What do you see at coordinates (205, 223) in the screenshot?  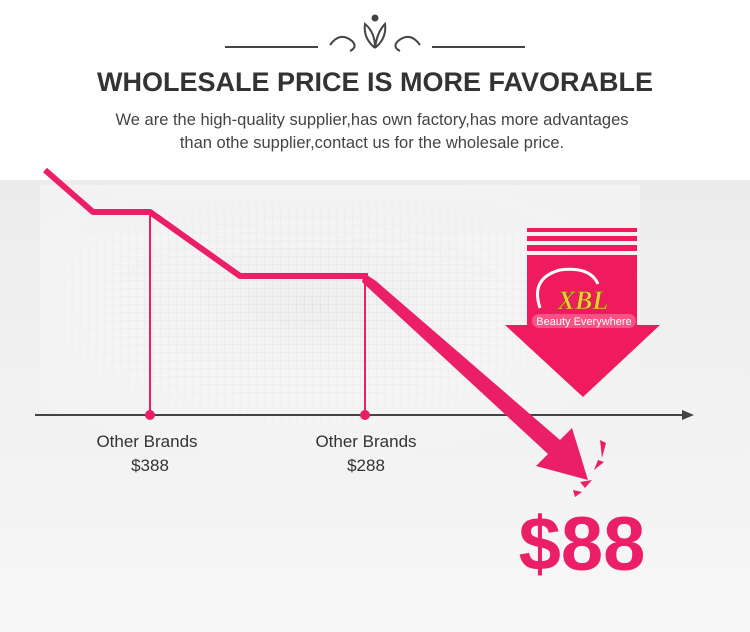 I see `price-line` at bounding box center [205, 223].